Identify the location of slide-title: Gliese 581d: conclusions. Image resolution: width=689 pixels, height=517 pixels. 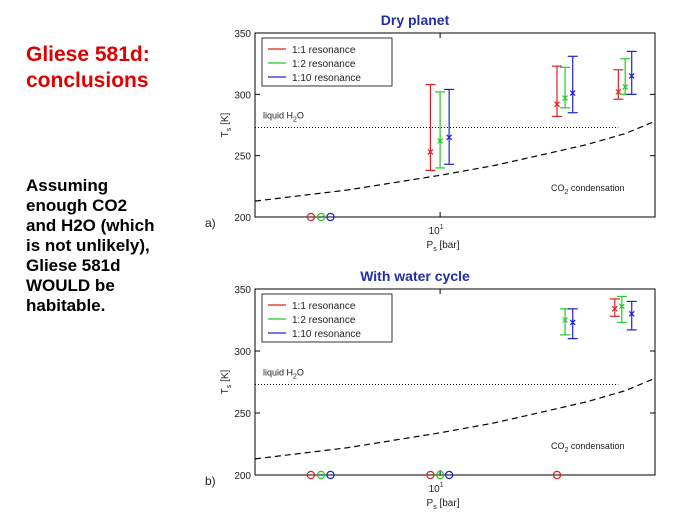
(88, 67).